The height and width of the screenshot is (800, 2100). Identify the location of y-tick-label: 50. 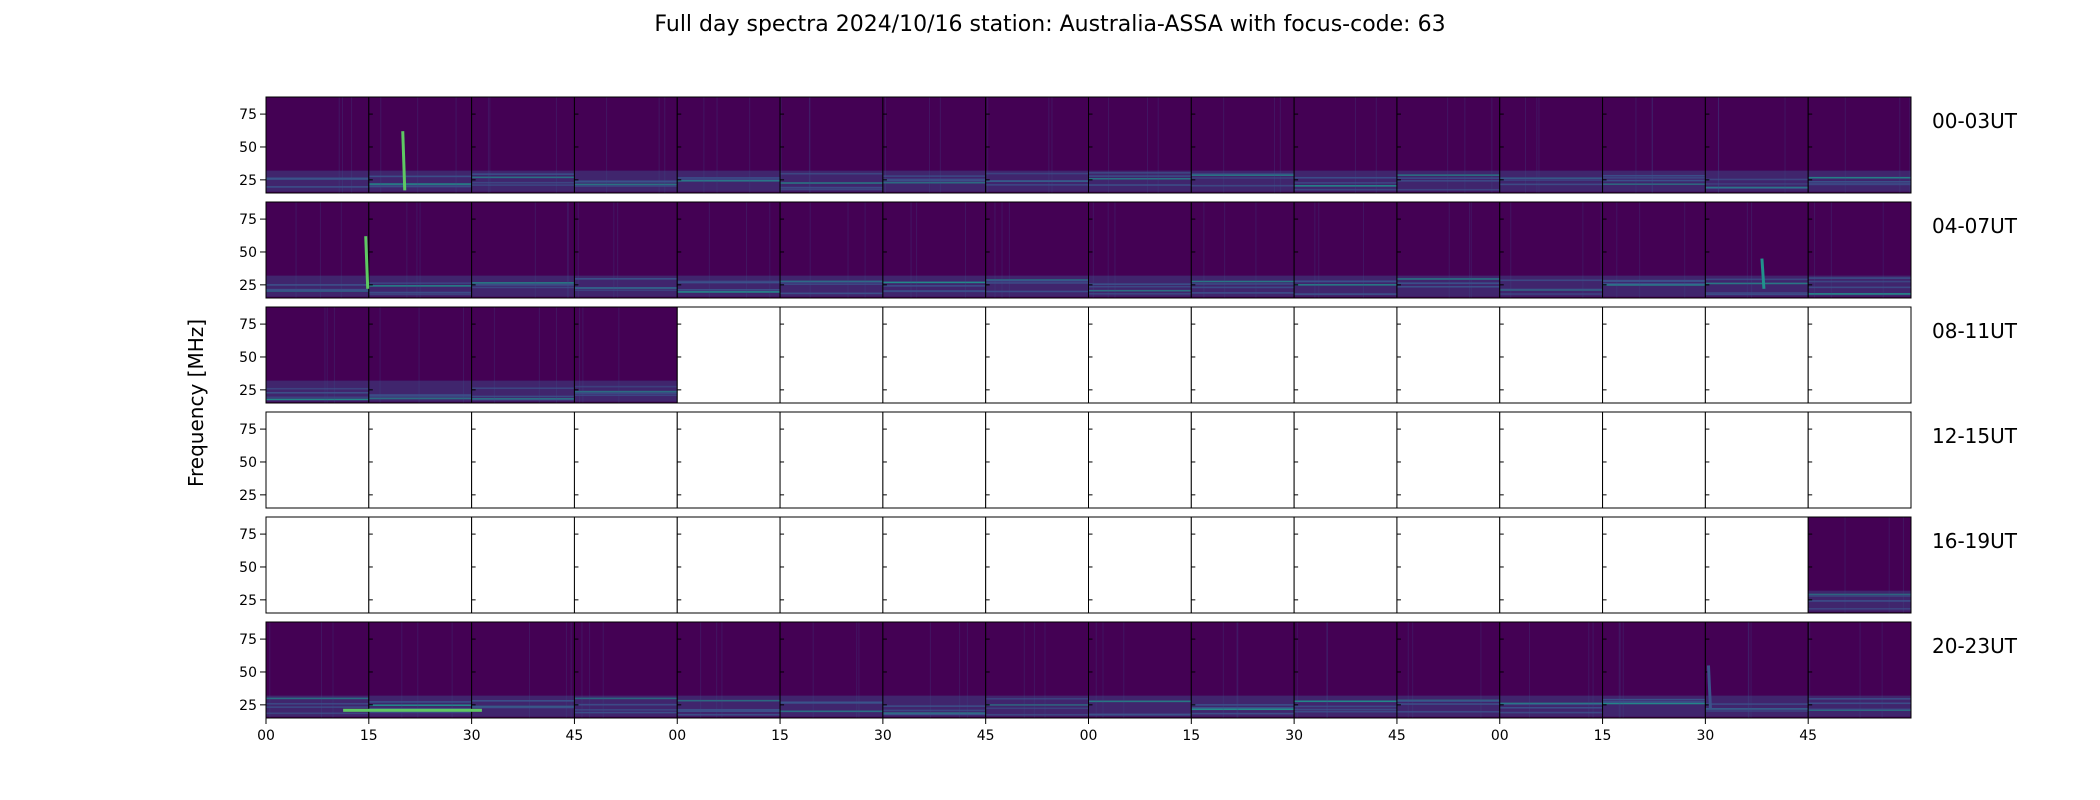
(248, 358).